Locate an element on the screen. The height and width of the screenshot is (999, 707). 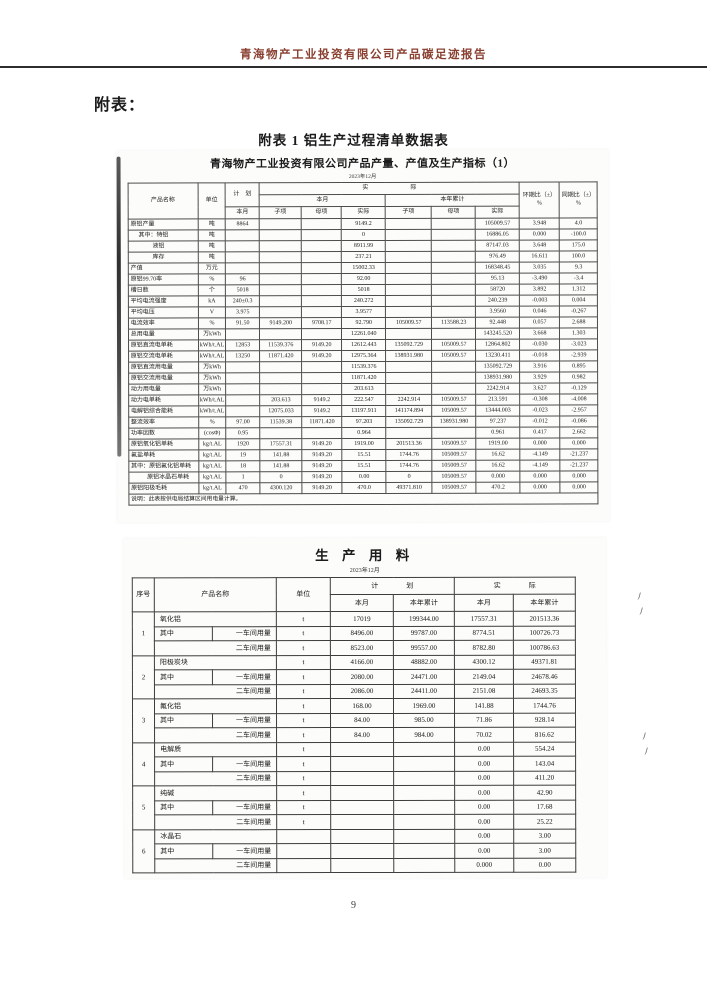
row-label: 原铝阳极毛耗 is located at coordinates (163, 488).